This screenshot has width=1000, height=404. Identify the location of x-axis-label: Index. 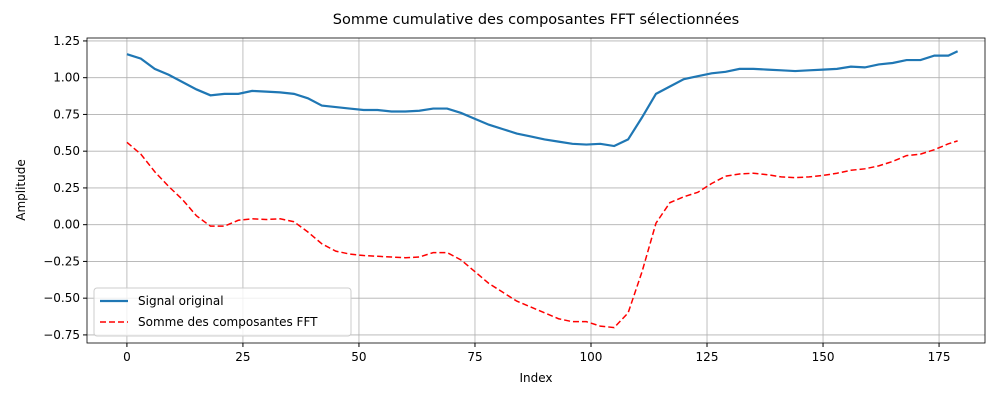
(535, 378).